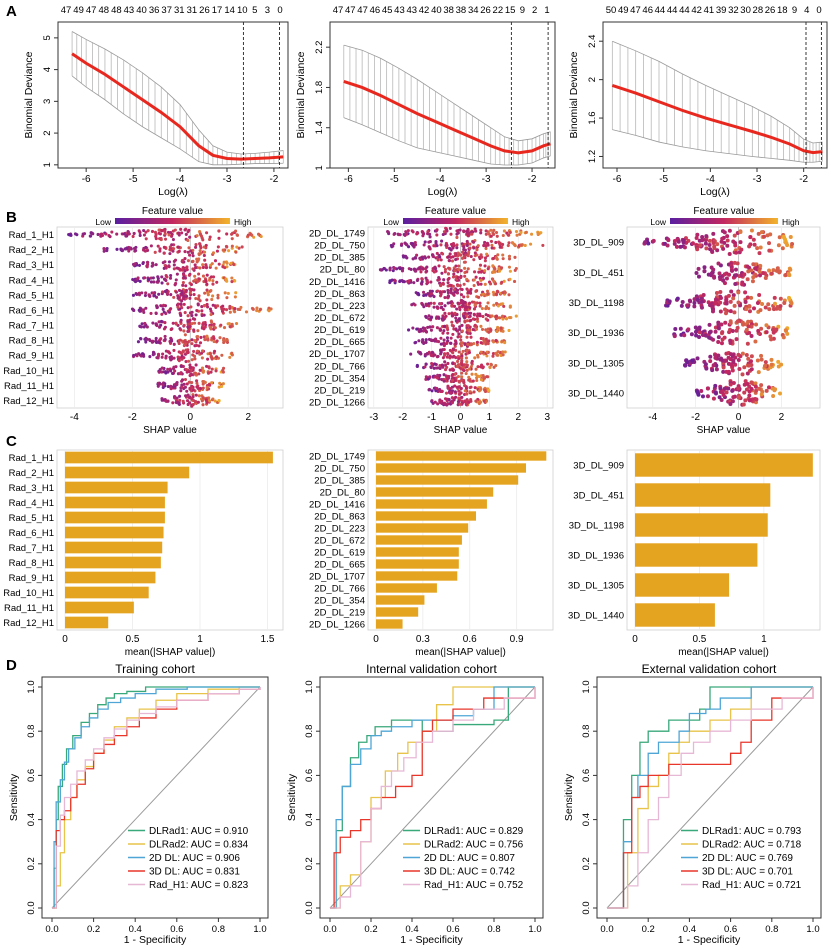 The image size is (831, 950). I want to click on top-axis-label: 37, so click(166, 10).